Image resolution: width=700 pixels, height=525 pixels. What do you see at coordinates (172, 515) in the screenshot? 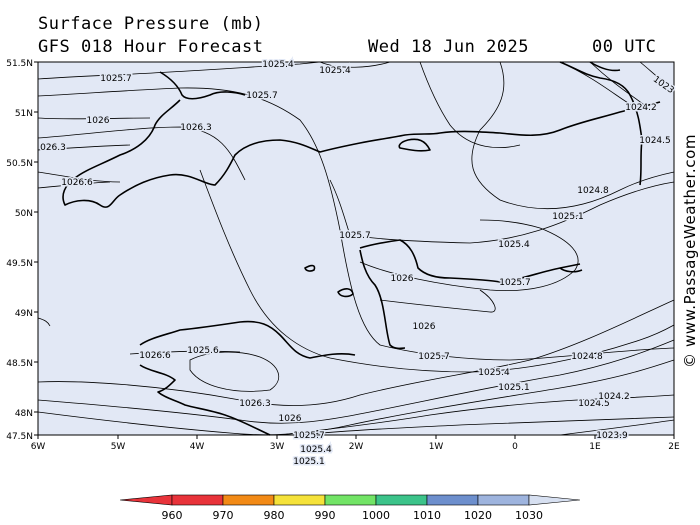
I see `colorbar-label: 960` at bounding box center [172, 515].